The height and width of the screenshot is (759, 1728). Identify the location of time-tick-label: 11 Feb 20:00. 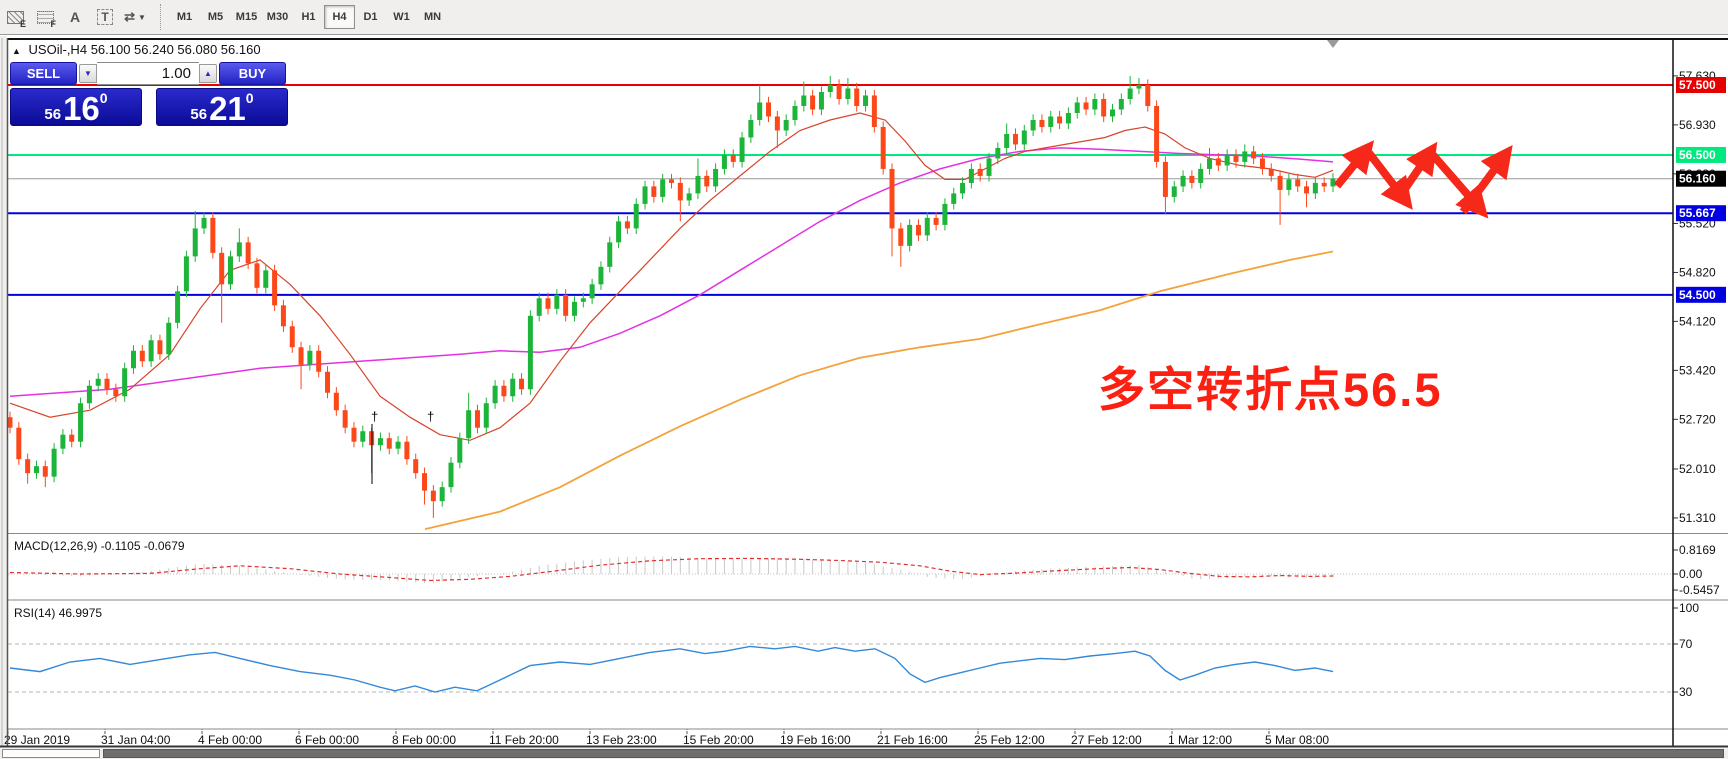
(524, 740).